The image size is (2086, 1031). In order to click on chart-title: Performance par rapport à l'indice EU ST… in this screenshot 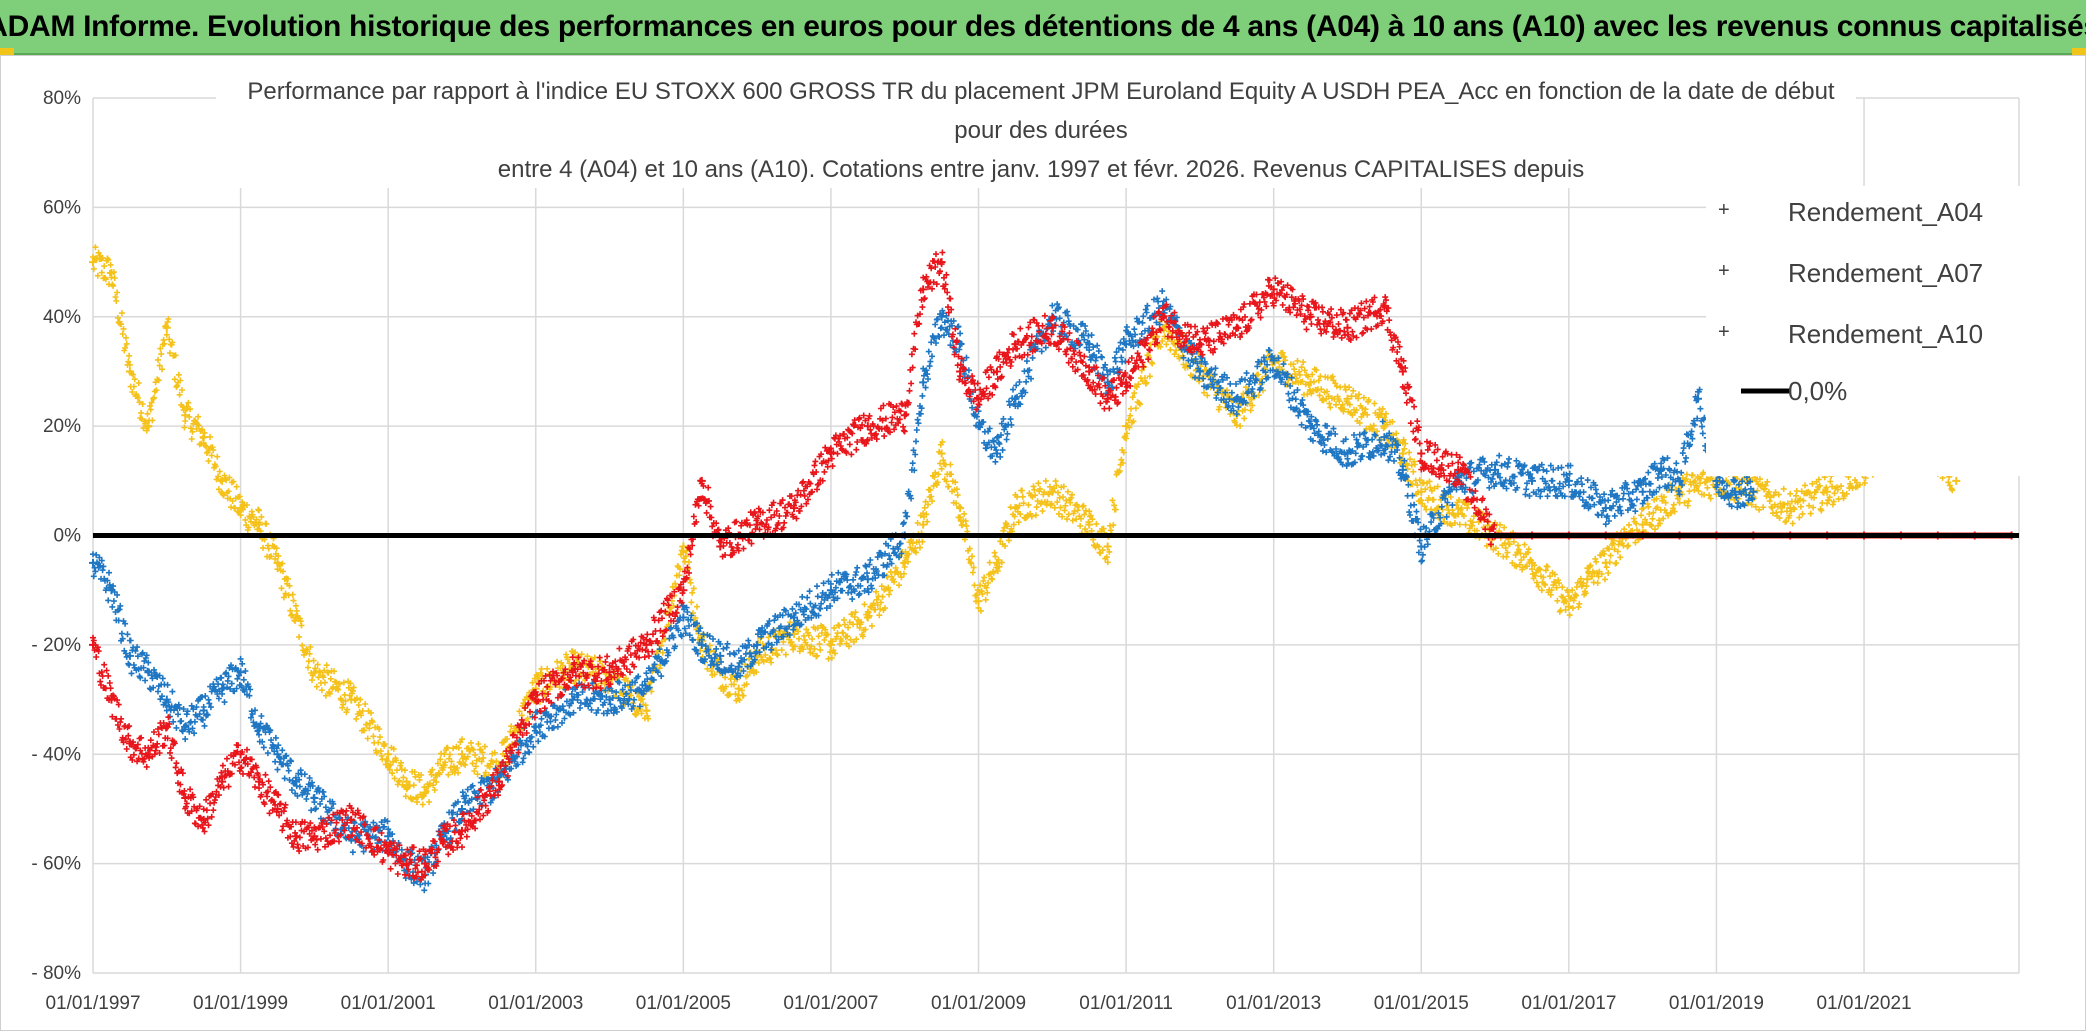, I will do `click(1036, 123)`.